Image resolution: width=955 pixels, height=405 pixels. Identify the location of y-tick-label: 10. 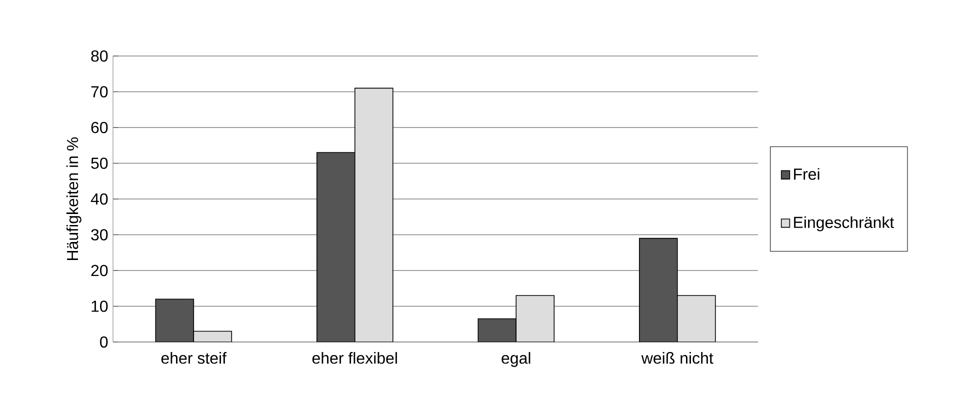
(100, 306).